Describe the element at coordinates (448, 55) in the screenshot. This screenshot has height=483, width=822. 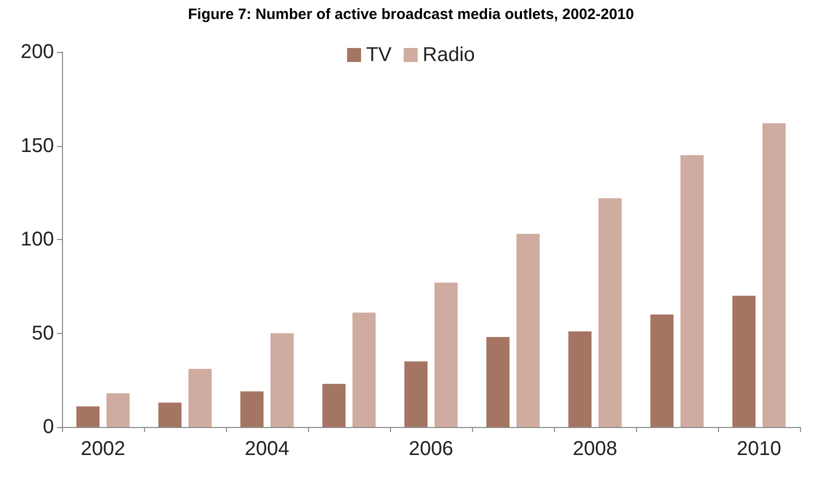
I see `legend-label: Radio` at that location.